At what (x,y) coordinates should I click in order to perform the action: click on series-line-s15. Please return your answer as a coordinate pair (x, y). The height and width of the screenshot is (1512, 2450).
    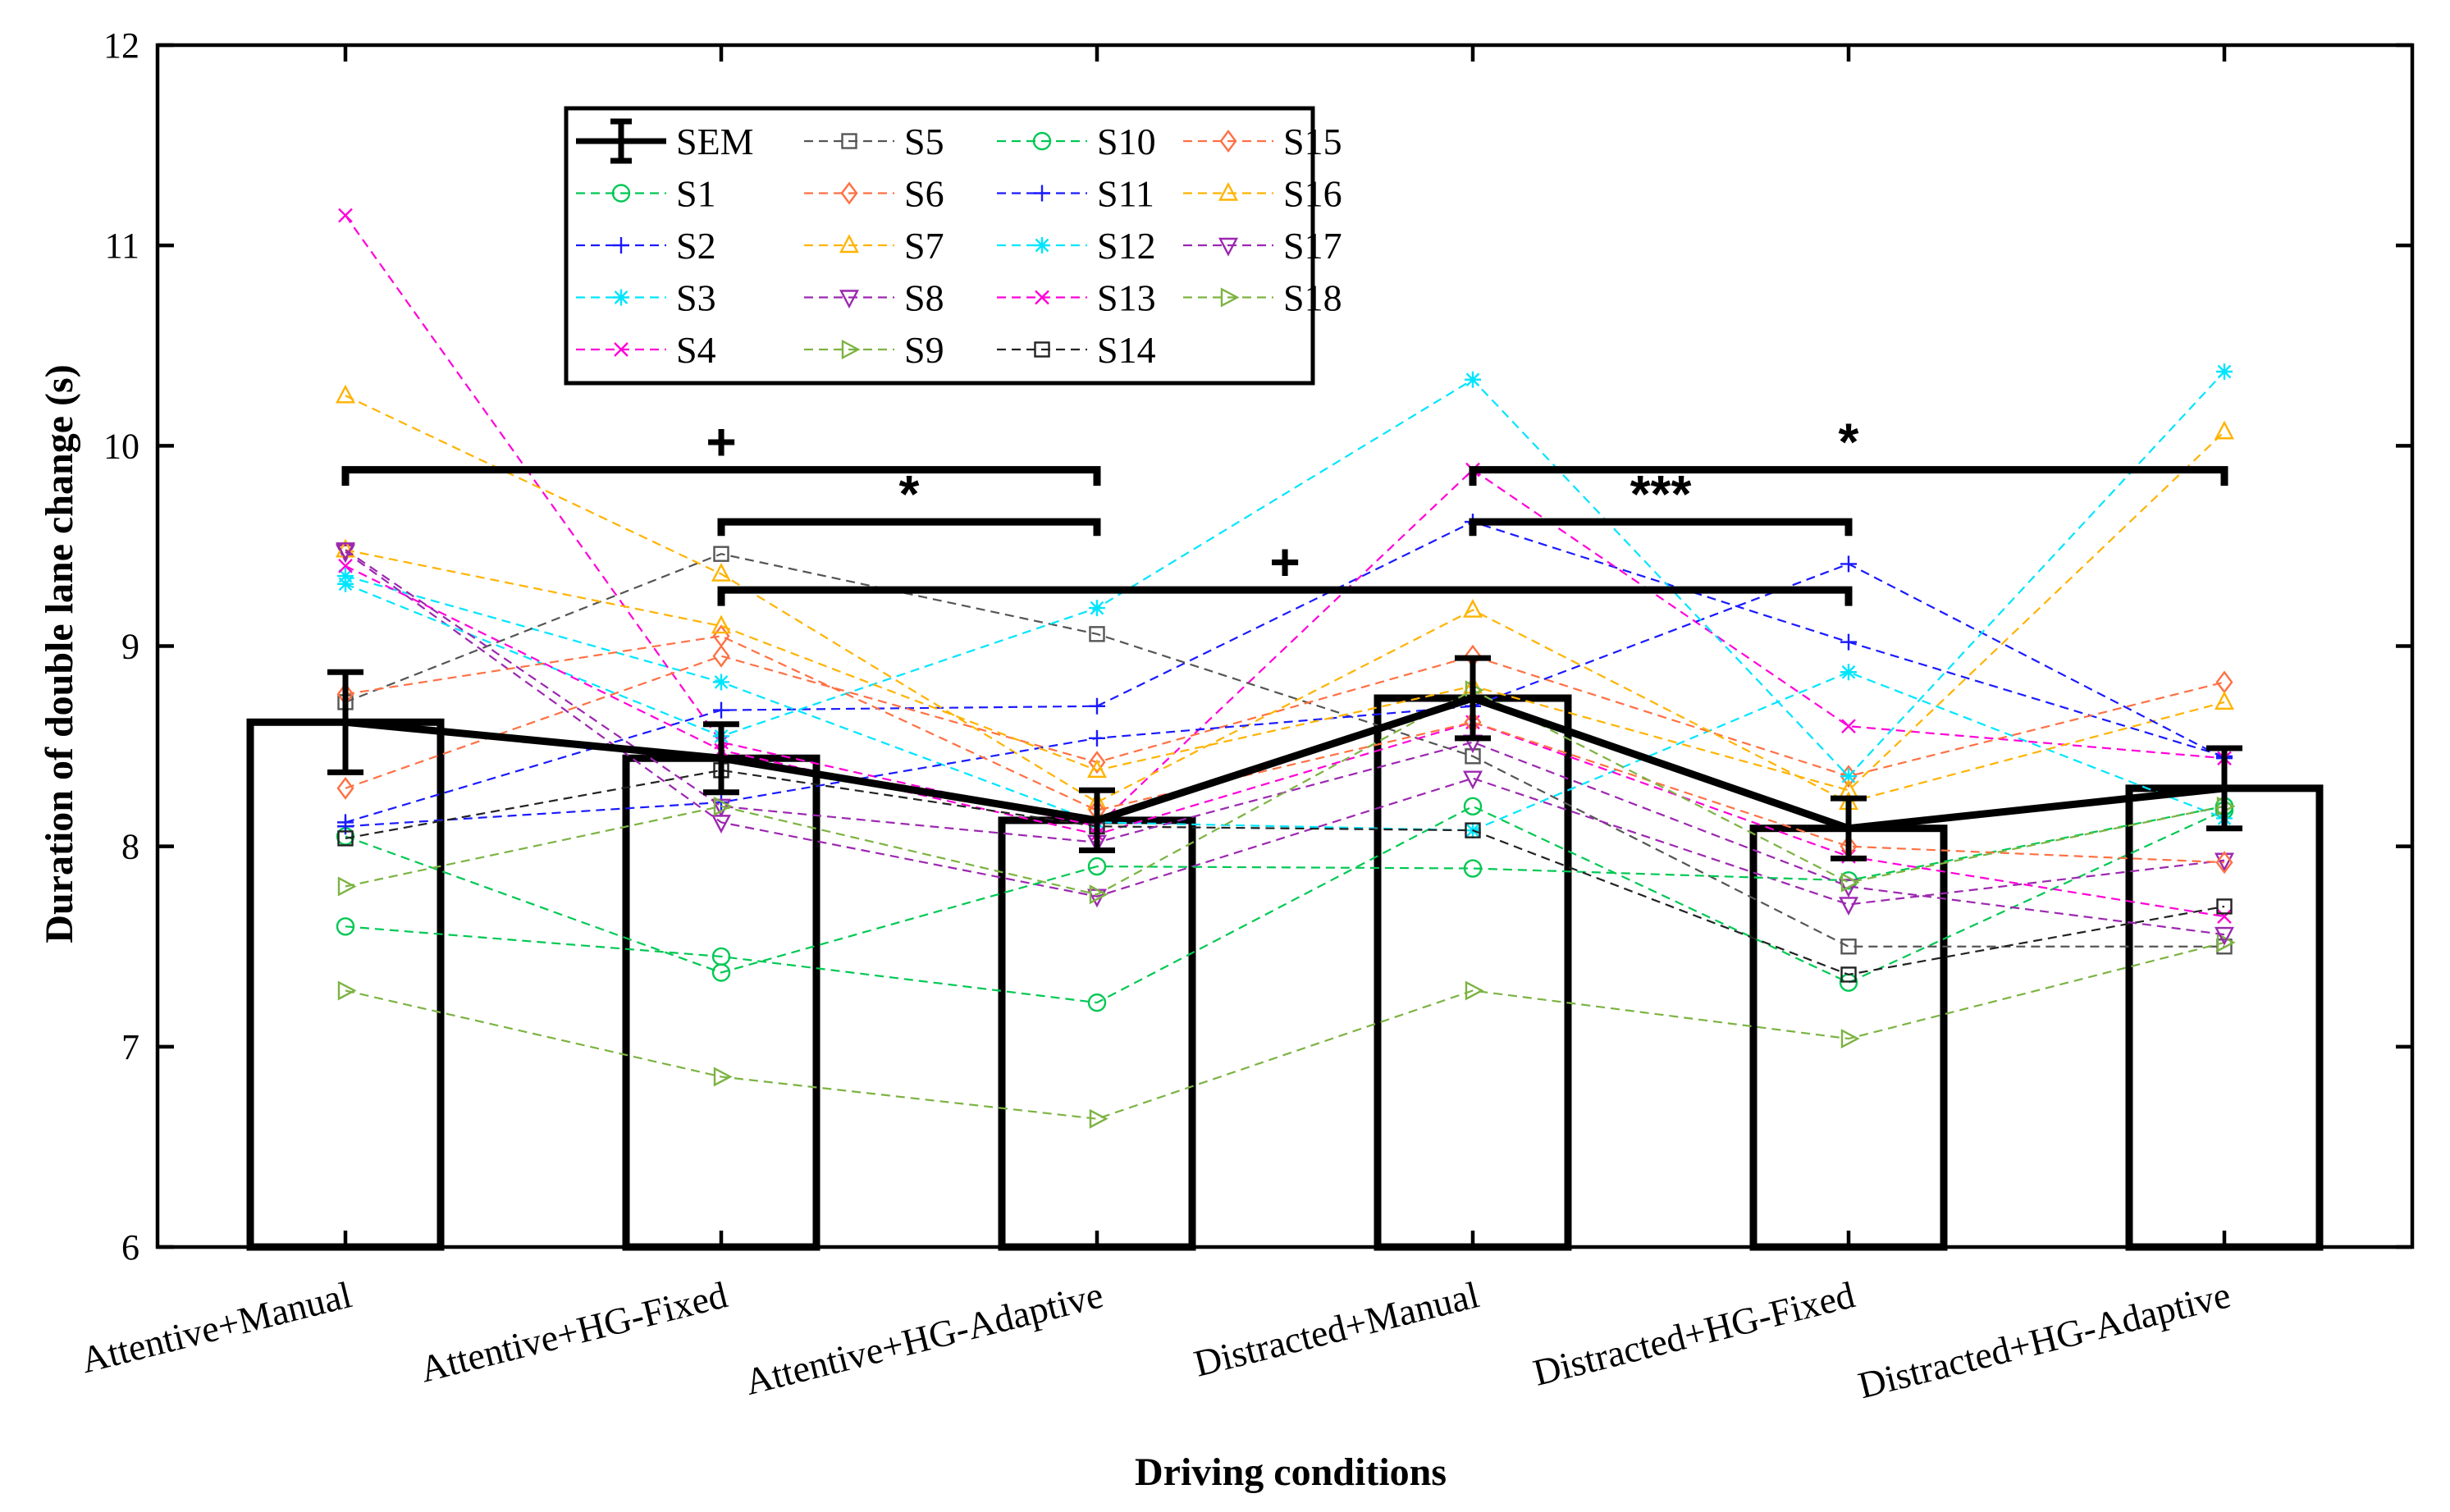
    Looking at the image, I should click on (1285, 749).